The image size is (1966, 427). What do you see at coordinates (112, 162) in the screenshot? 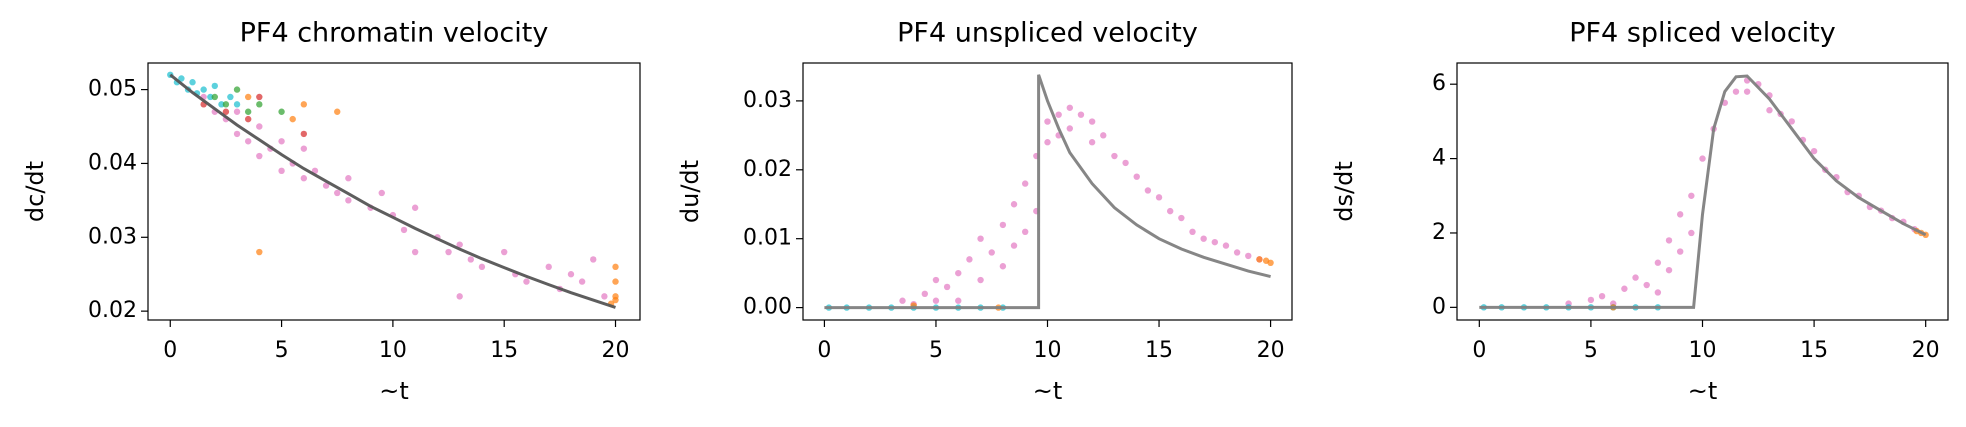
I see `y-tick-label: 0.04` at bounding box center [112, 162].